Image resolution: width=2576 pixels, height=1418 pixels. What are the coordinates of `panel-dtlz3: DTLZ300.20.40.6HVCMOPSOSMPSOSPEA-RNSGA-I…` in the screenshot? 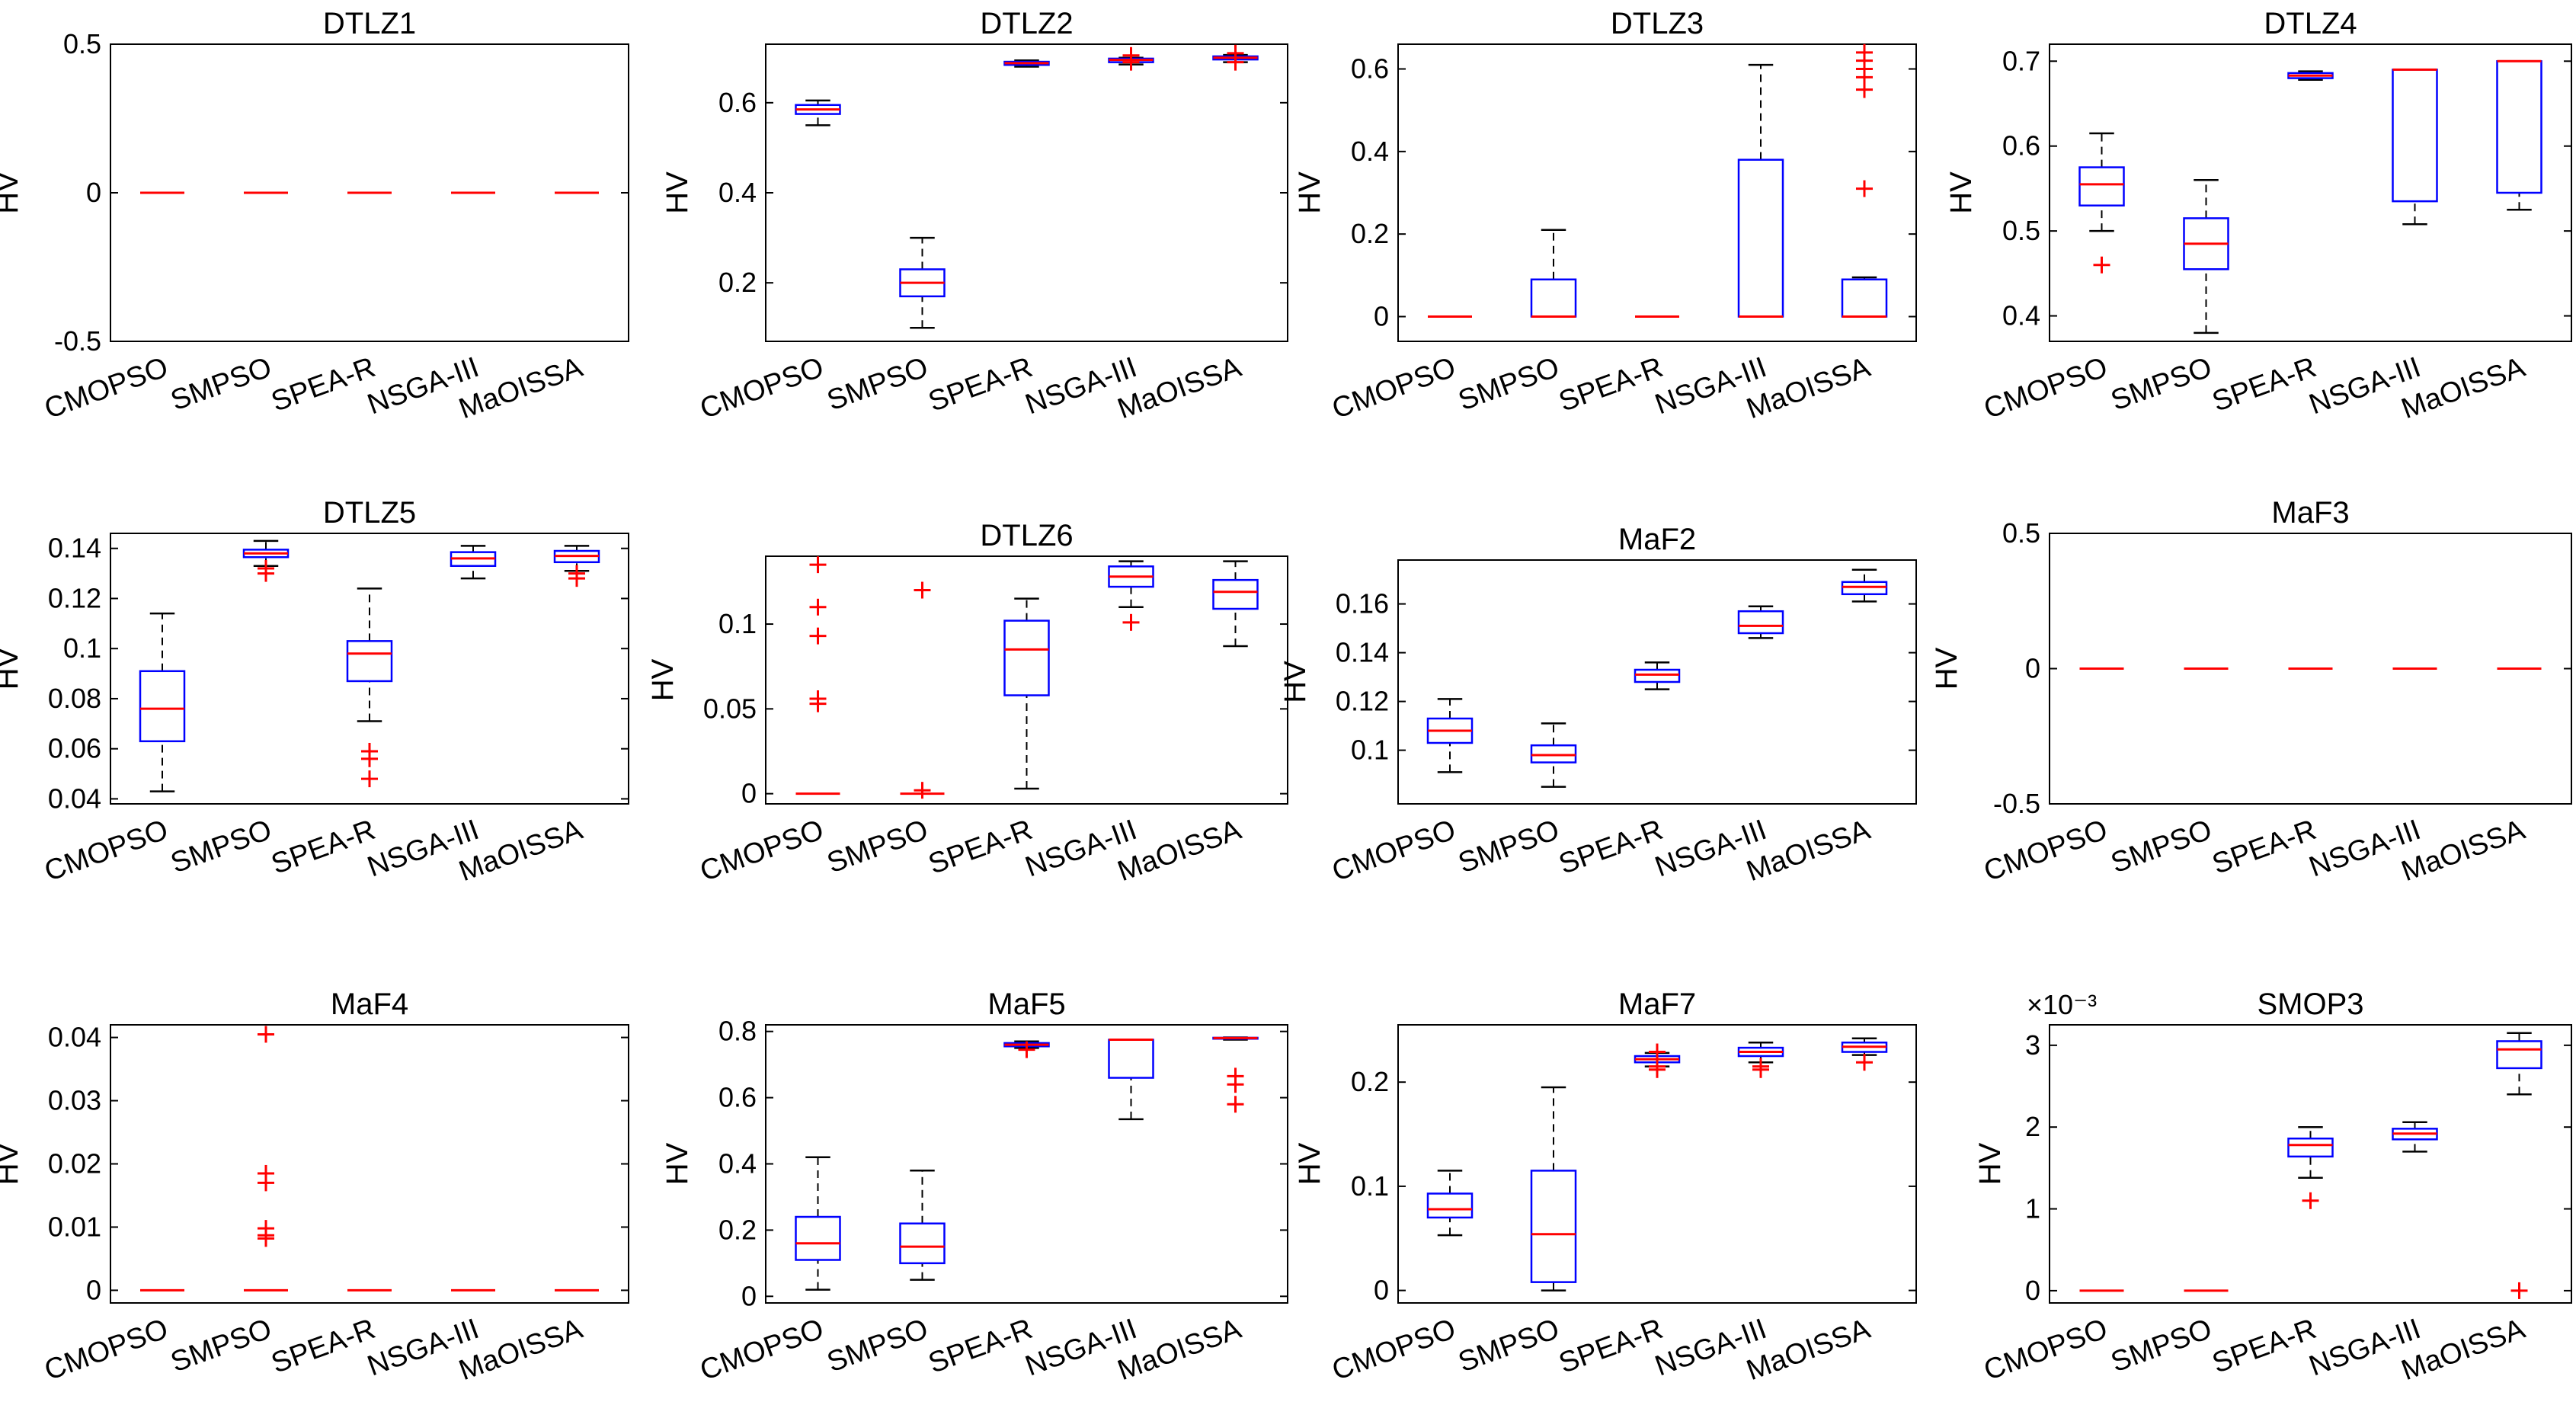 It's located at (1605, 216).